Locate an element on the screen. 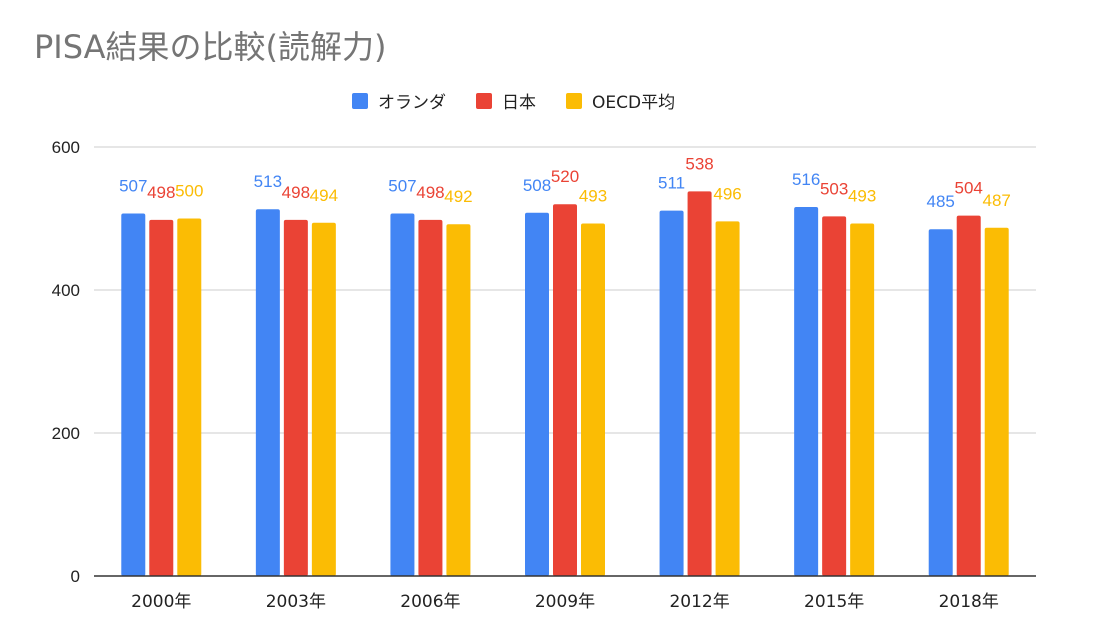 This screenshot has width=1112, height=634. x-tick-label: 2006年 is located at coordinates (430, 602).